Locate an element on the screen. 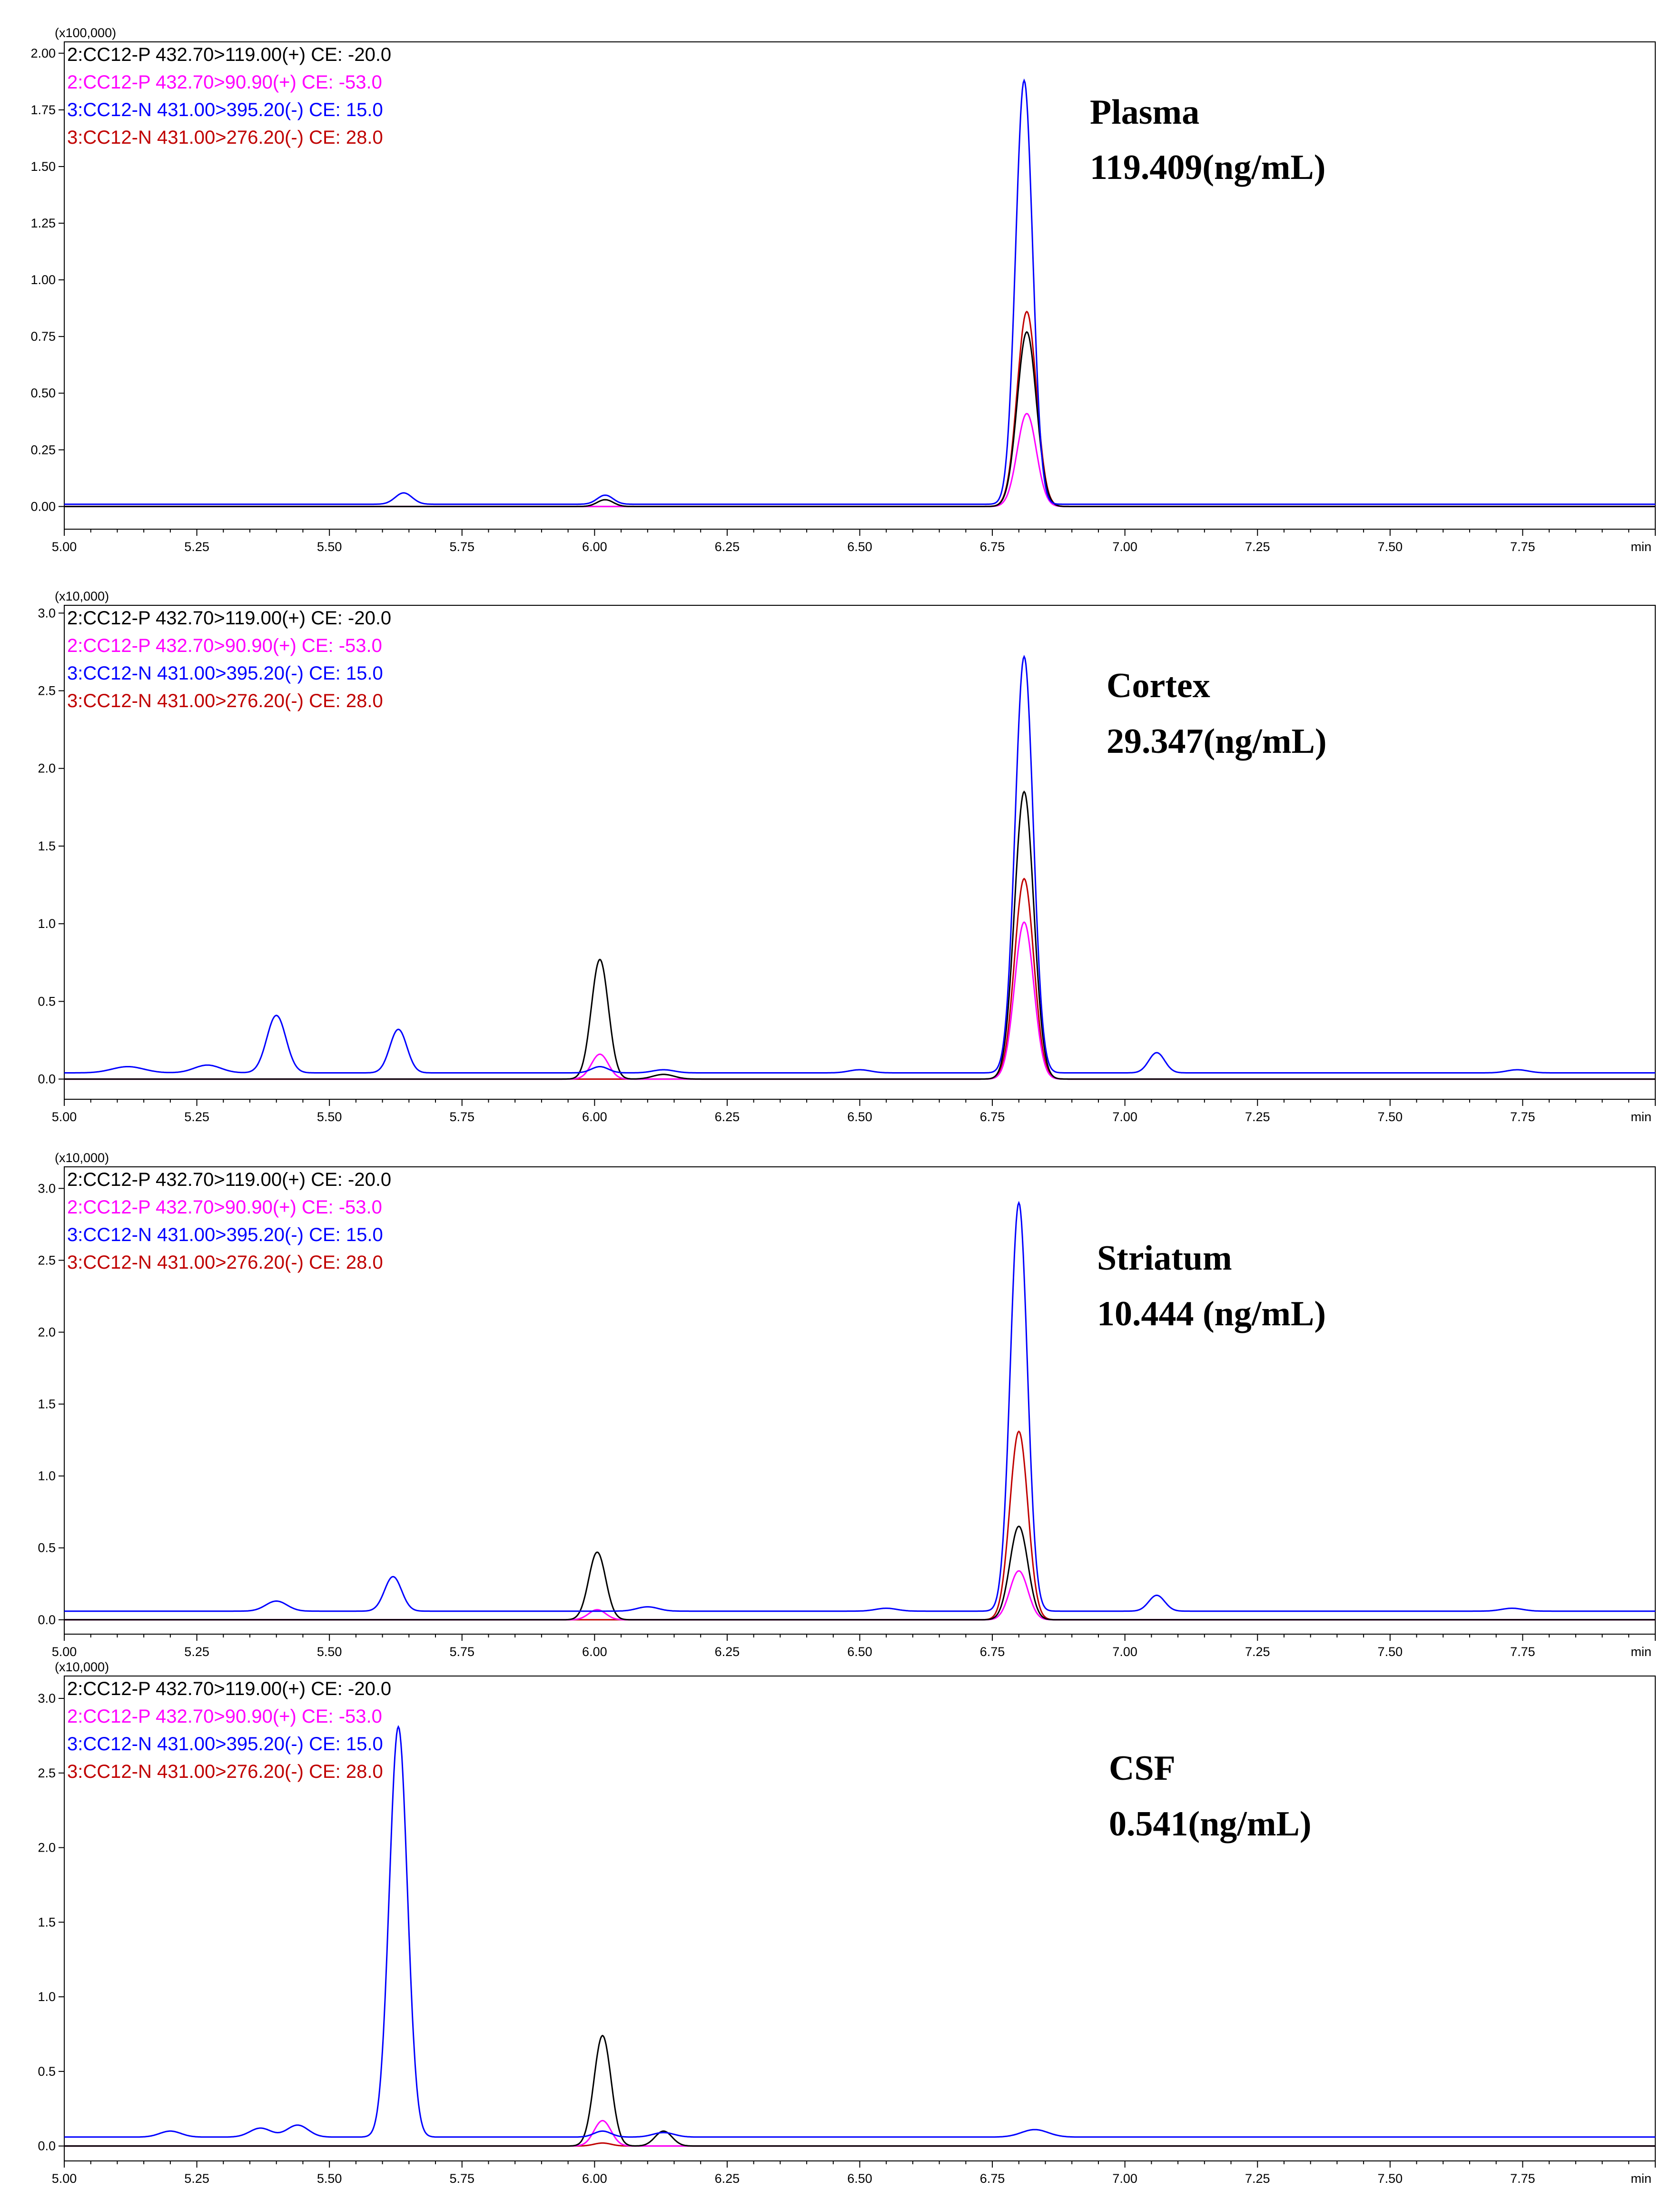 The image size is (1680, 2199). sample-name: Plasma is located at coordinates (1144, 112).